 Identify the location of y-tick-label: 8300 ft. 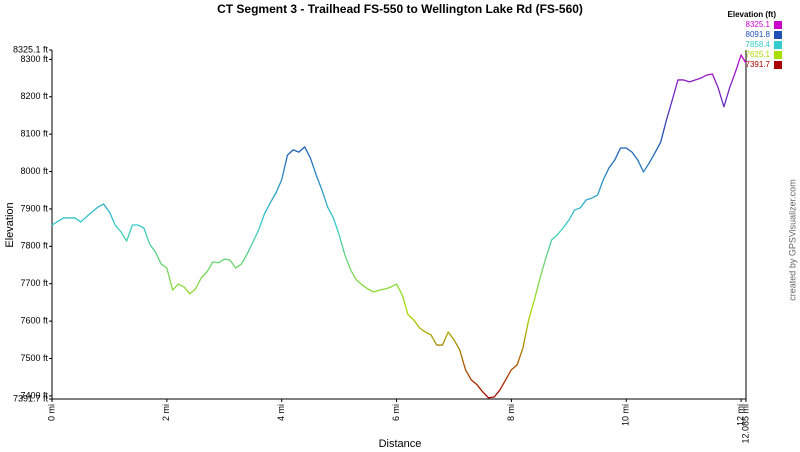
(34, 59).